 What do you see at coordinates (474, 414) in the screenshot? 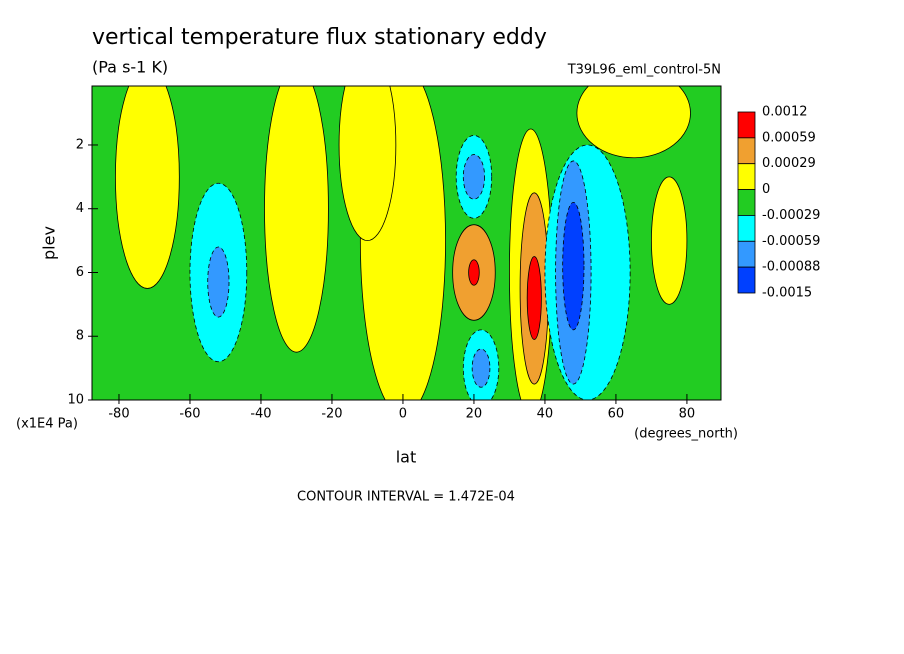
I see `x-tick-label: 20` at bounding box center [474, 414].